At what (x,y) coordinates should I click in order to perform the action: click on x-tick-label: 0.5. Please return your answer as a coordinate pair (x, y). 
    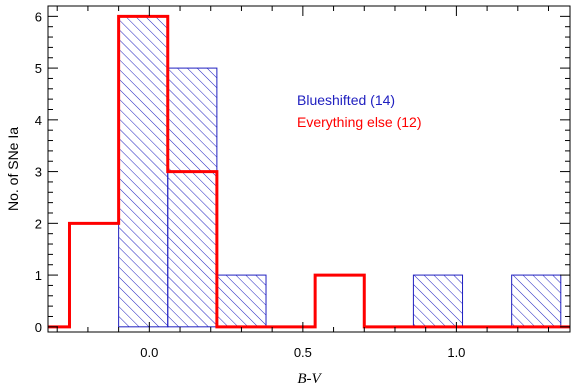
    Looking at the image, I should click on (303, 352).